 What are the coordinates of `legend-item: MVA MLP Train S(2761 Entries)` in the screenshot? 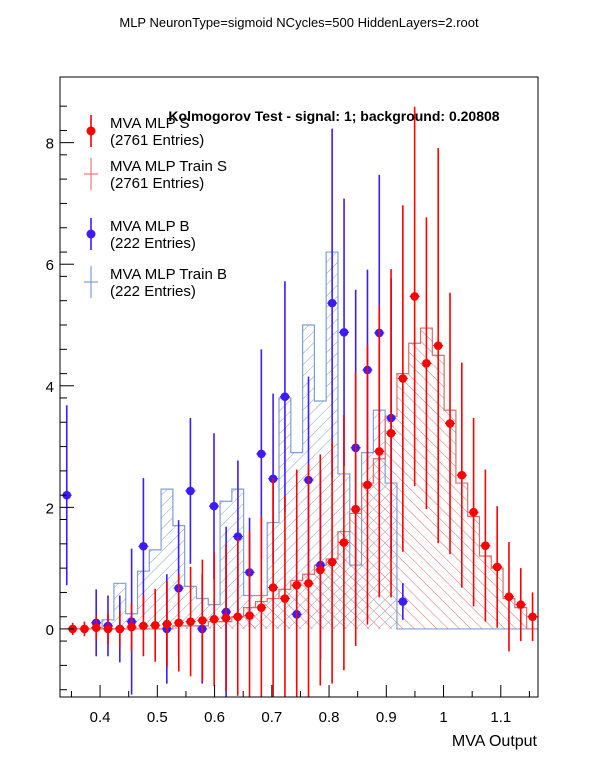 It's located at (155, 175).